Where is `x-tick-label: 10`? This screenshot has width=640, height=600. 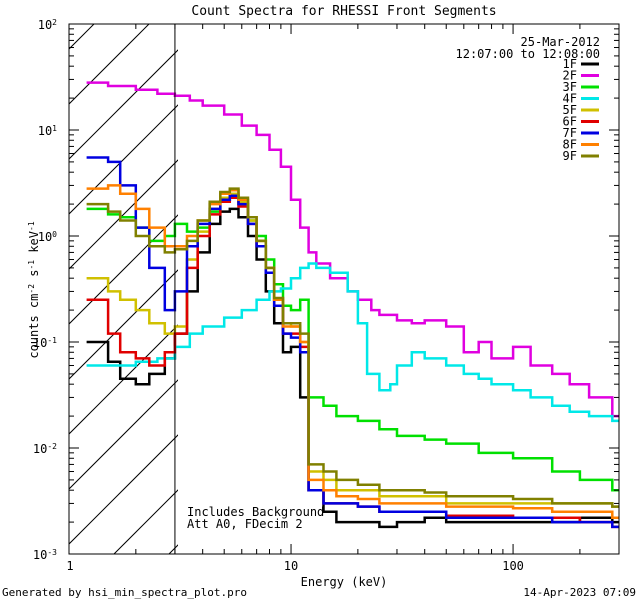
x-tick-label: 10 is located at coordinates (291, 566).